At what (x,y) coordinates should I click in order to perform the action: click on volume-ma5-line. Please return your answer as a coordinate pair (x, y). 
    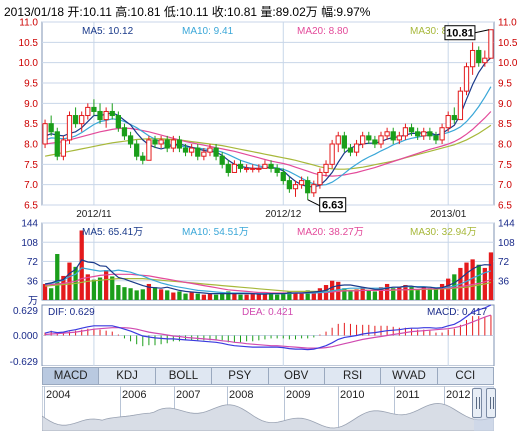
    Looking at the image, I should click on (267, 277).